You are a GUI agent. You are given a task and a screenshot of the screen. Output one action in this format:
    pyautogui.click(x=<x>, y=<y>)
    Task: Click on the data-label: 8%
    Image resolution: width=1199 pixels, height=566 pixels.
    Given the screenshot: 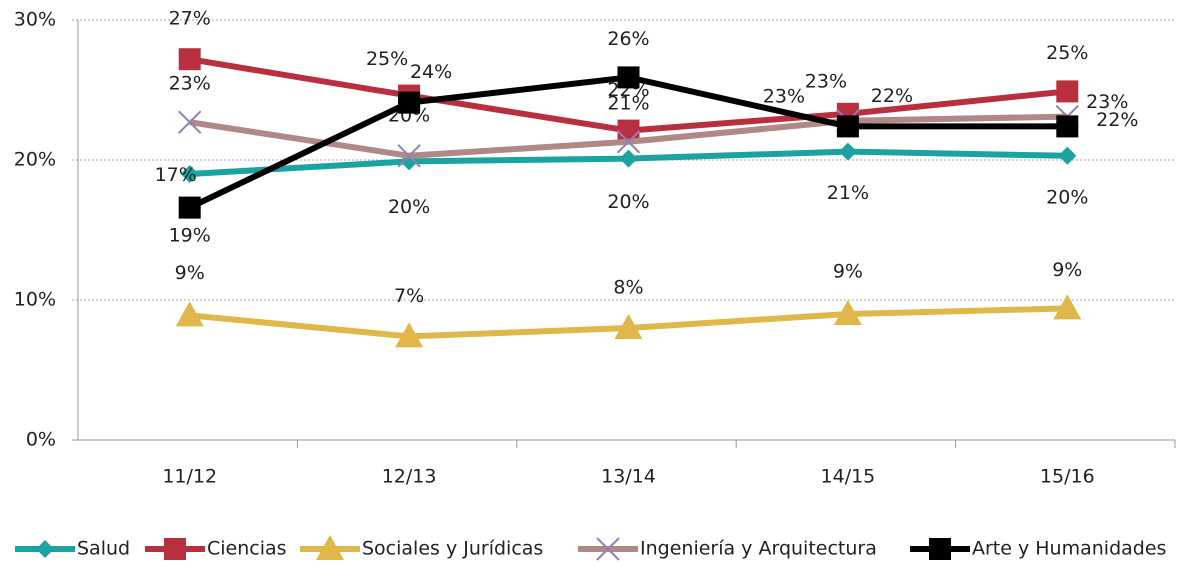 What is the action you would take?
    pyautogui.click(x=628, y=288)
    